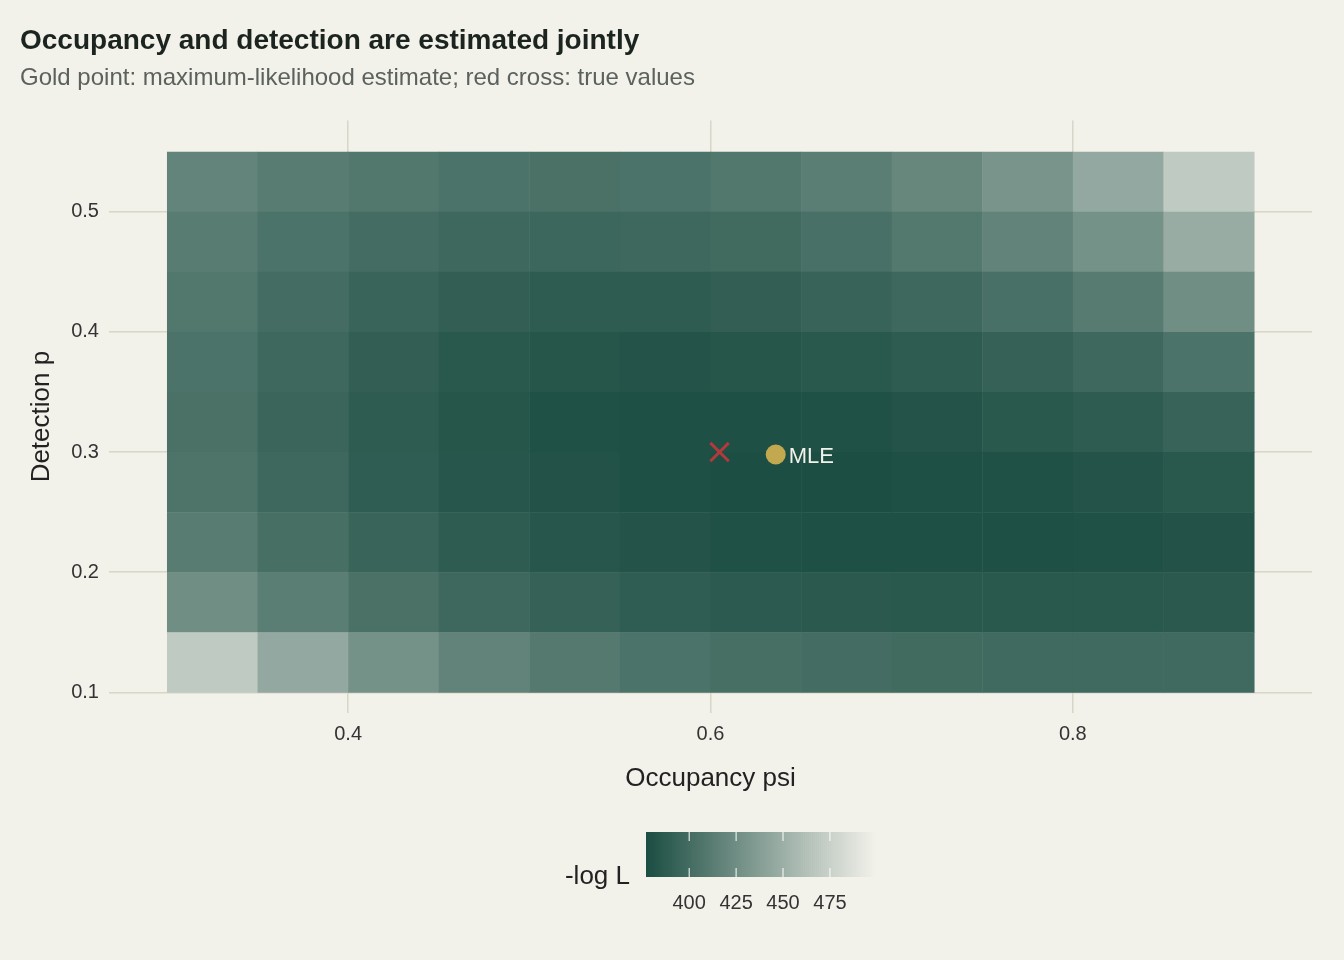 The width and height of the screenshot is (1344, 960). I want to click on y-tick-label: 0.4, so click(85, 330).